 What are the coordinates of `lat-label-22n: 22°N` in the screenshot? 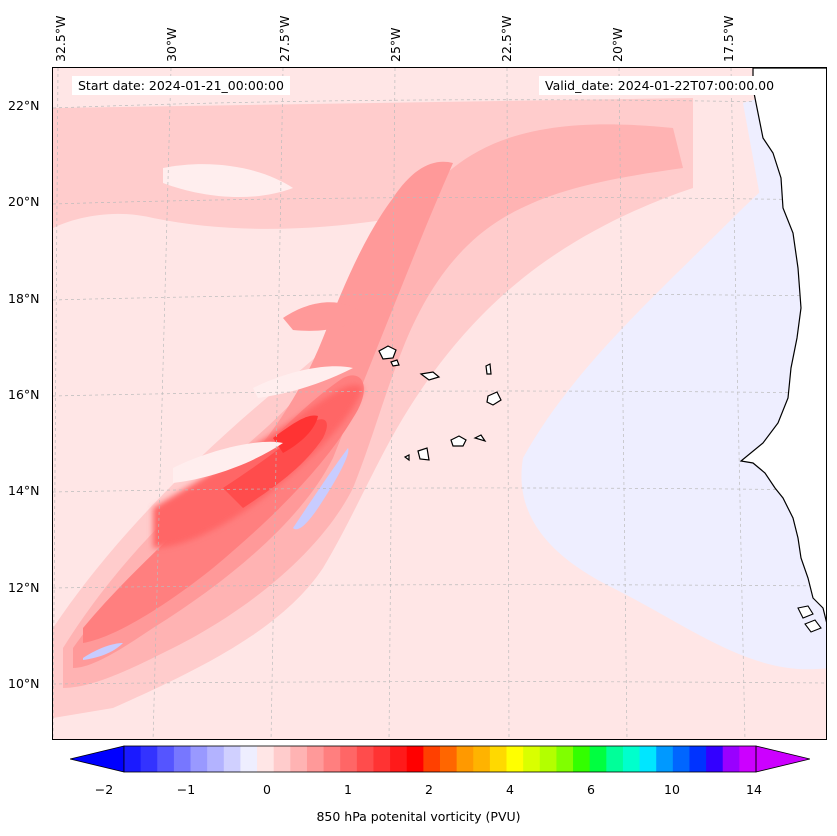 It's located at (24, 105).